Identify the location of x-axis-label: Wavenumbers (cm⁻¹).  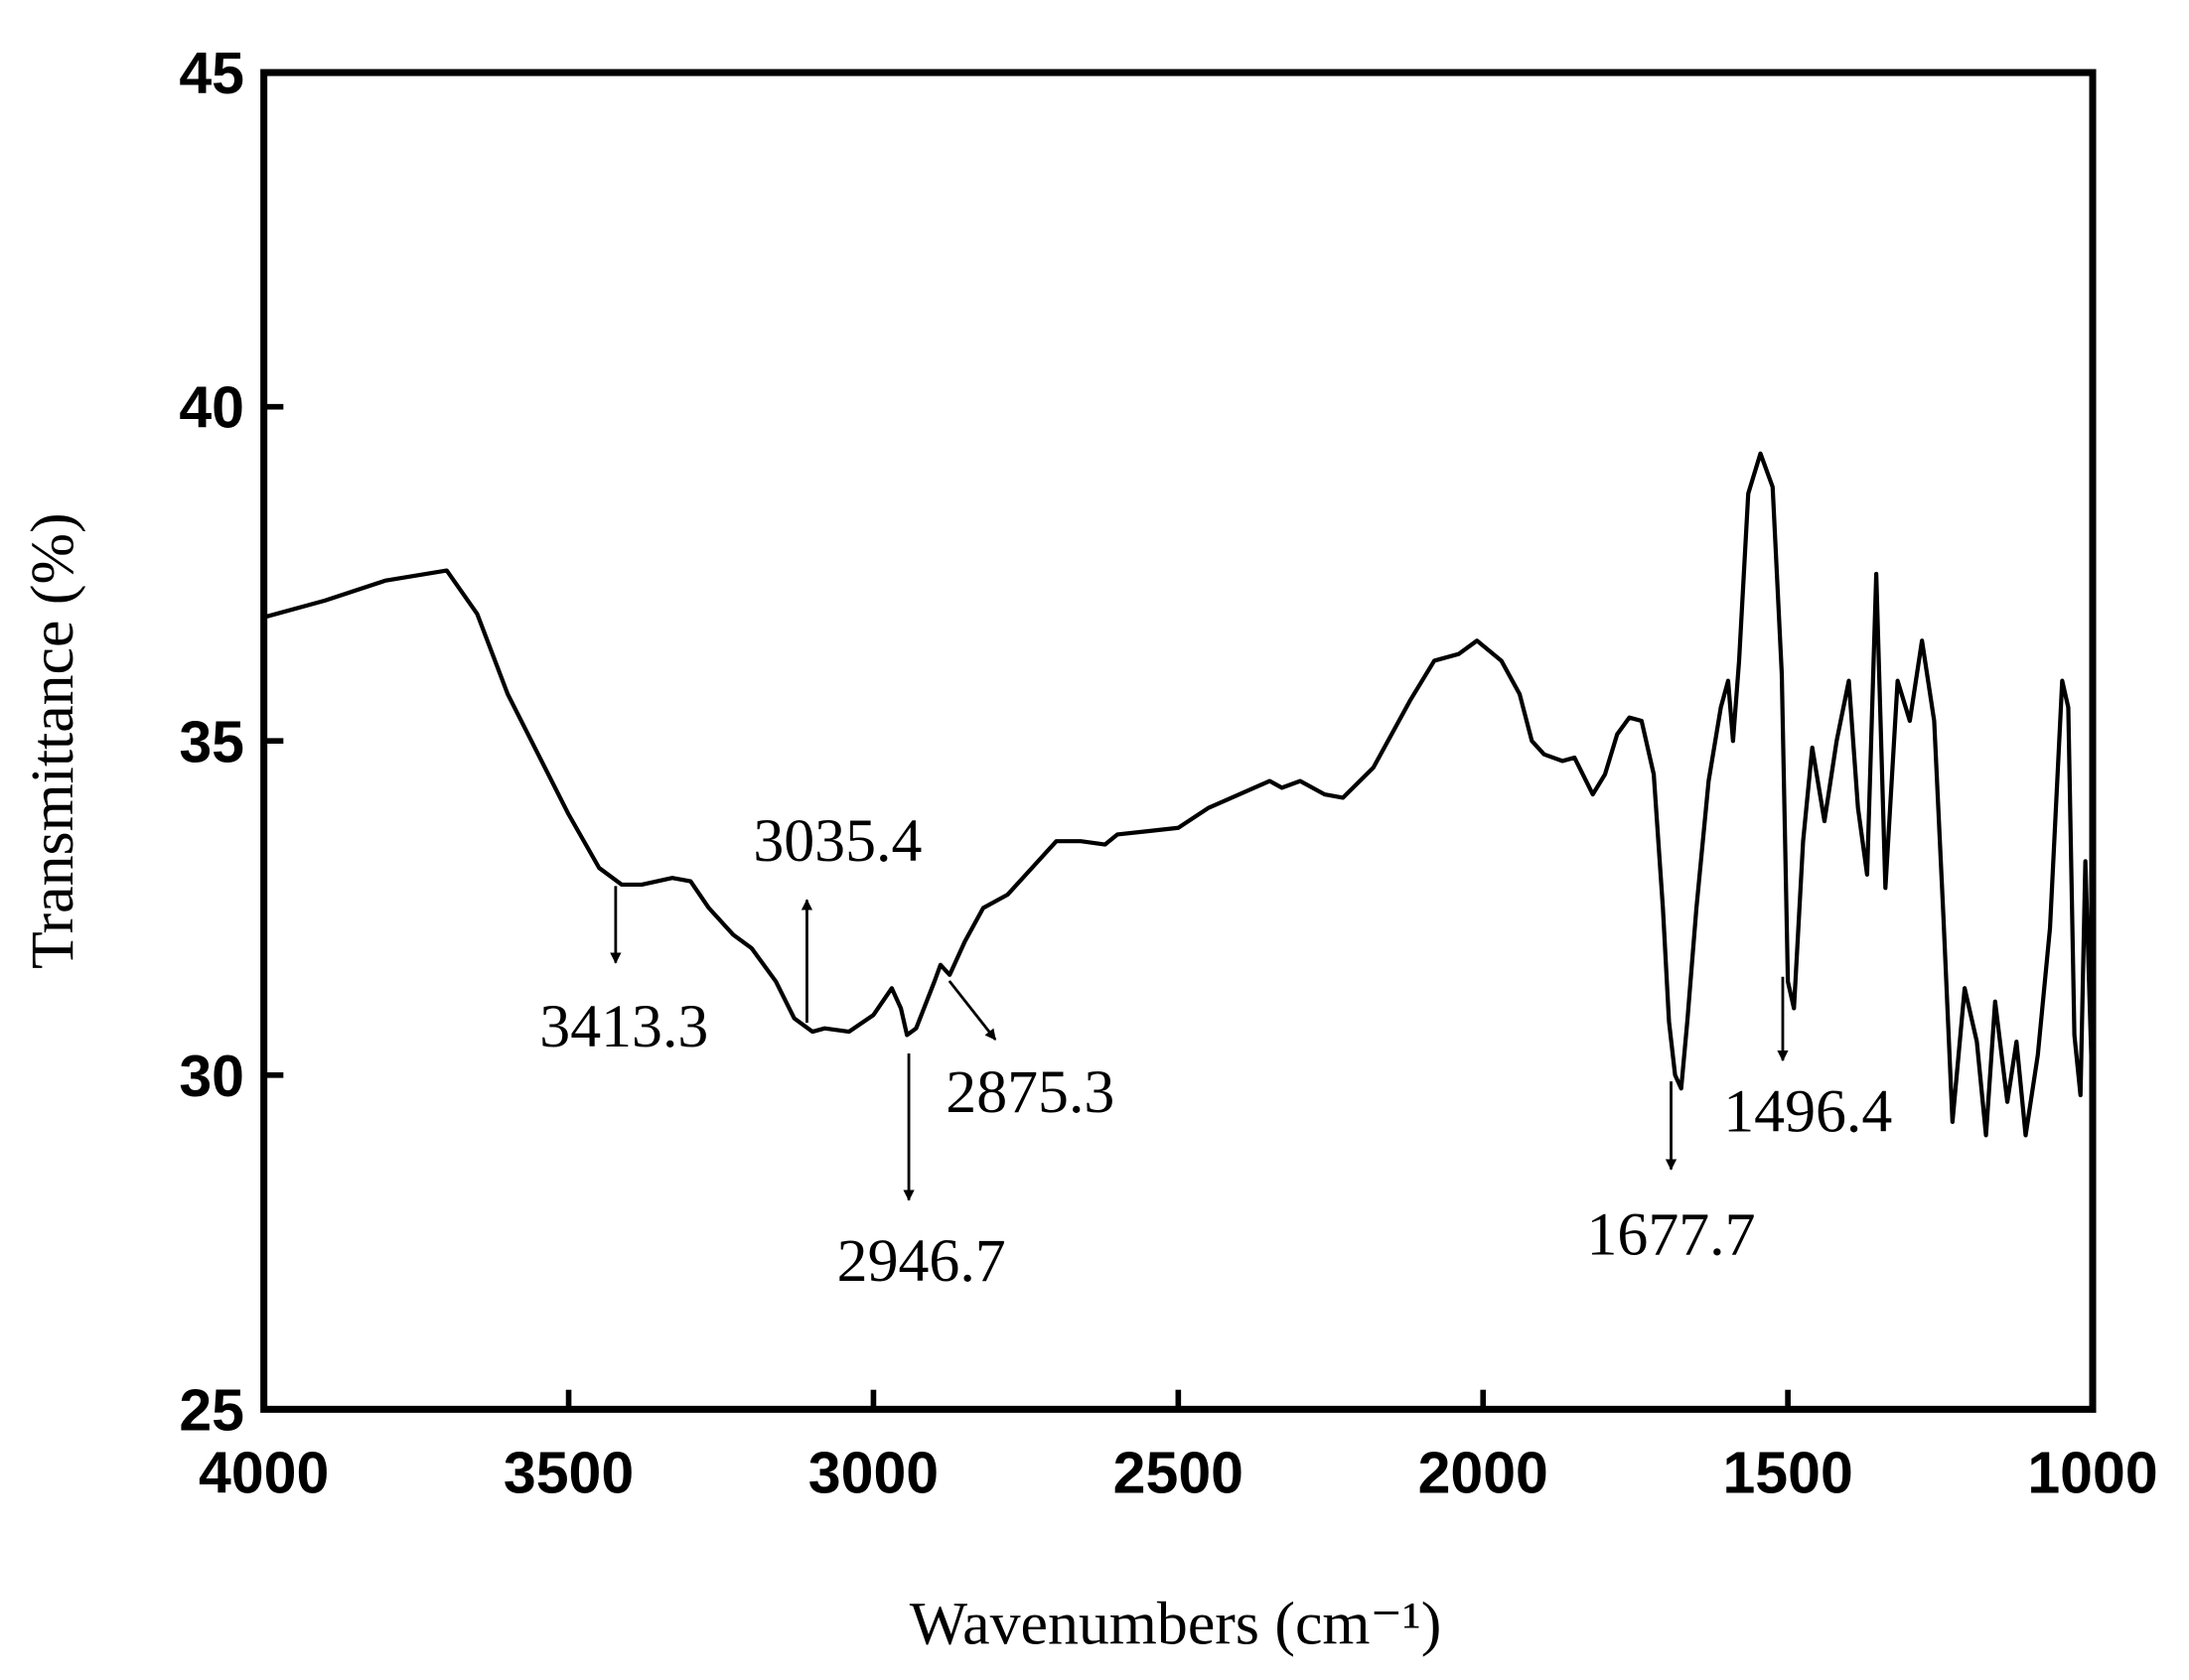
(1176, 1623).